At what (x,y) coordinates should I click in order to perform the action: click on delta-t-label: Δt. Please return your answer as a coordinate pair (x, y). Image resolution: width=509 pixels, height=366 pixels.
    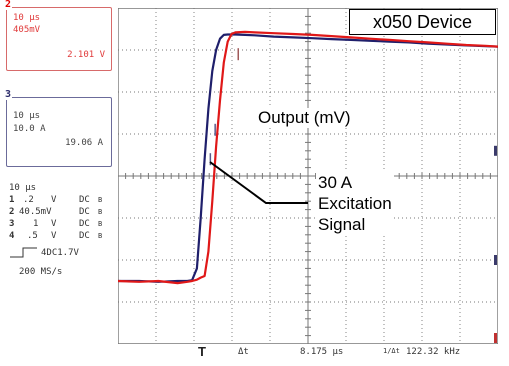
    Looking at the image, I should click on (243, 352).